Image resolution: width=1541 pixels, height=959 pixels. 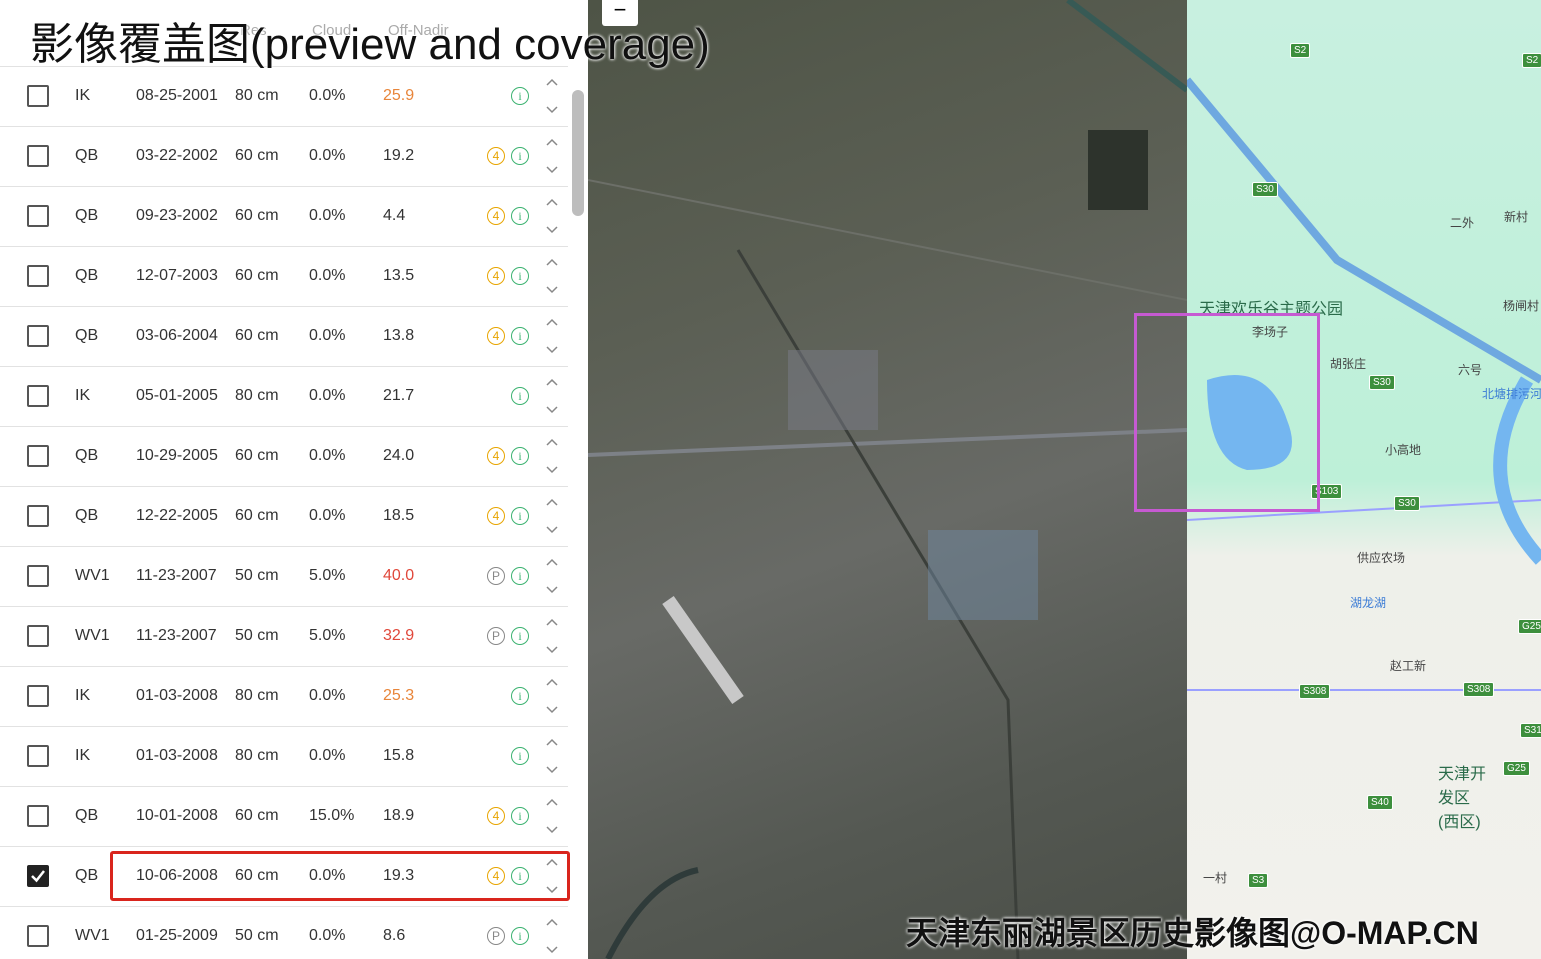 What do you see at coordinates (1479, 689) in the screenshot?
I see `road-shield: S308` at bounding box center [1479, 689].